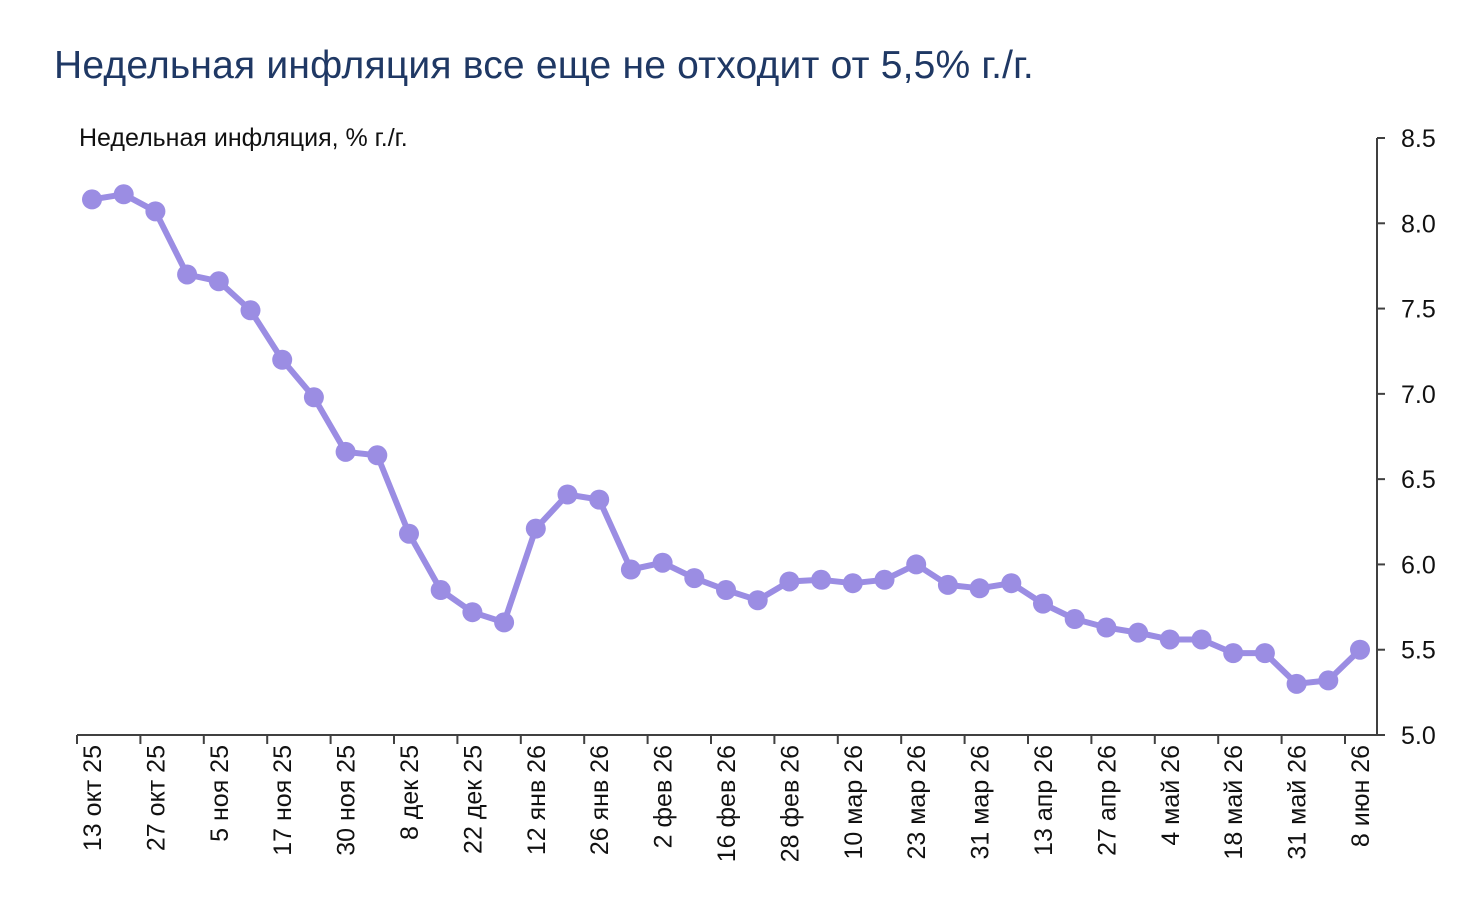 This screenshot has height=918, width=1482. What do you see at coordinates (1418, 224) in the screenshot?
I see `y-tick-label: 8.0` at bounding box center [1418, 224].